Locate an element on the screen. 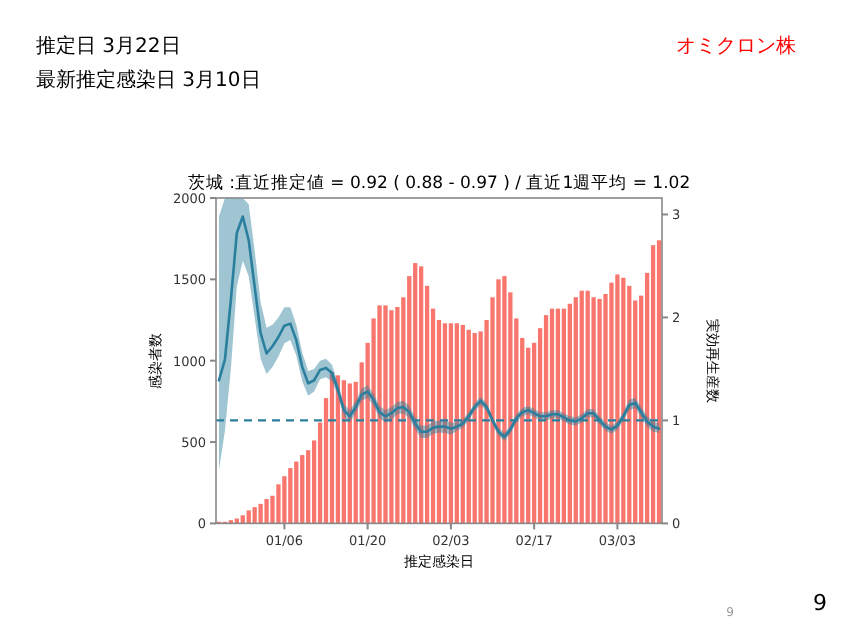 This screenshot has height=640, width=854. text: 最新推定感染日 3月10日 is located at coordinates (148, 80).